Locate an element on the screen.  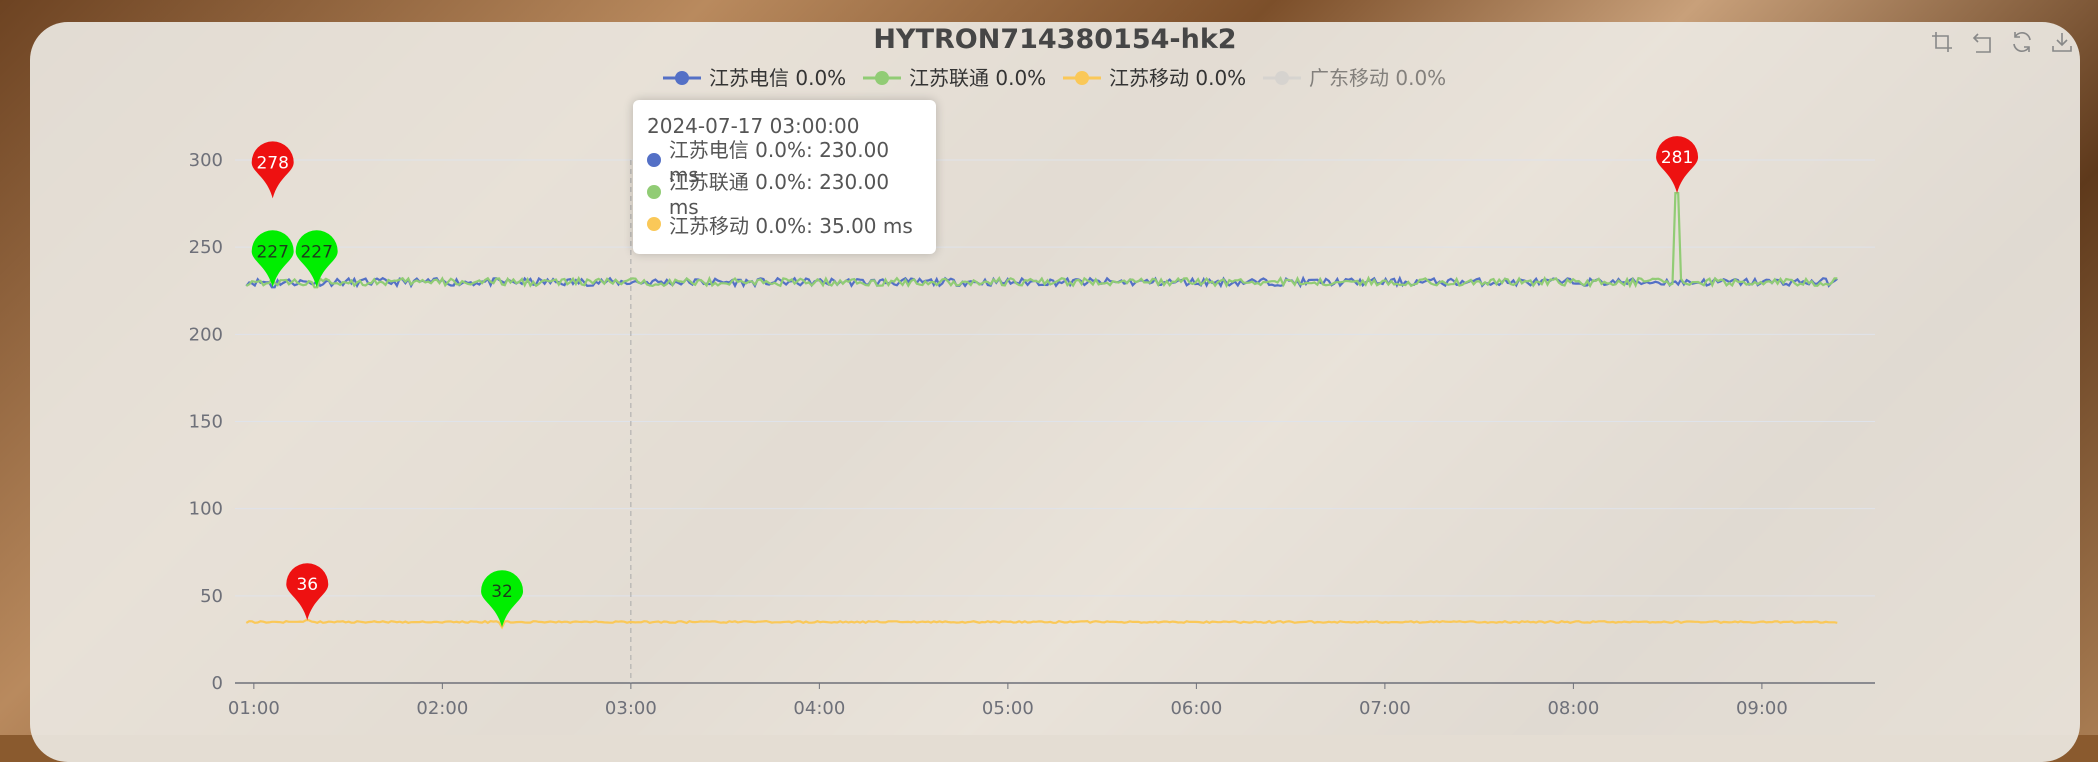
mark-pin: 278 is located at coordinates (272, 170).